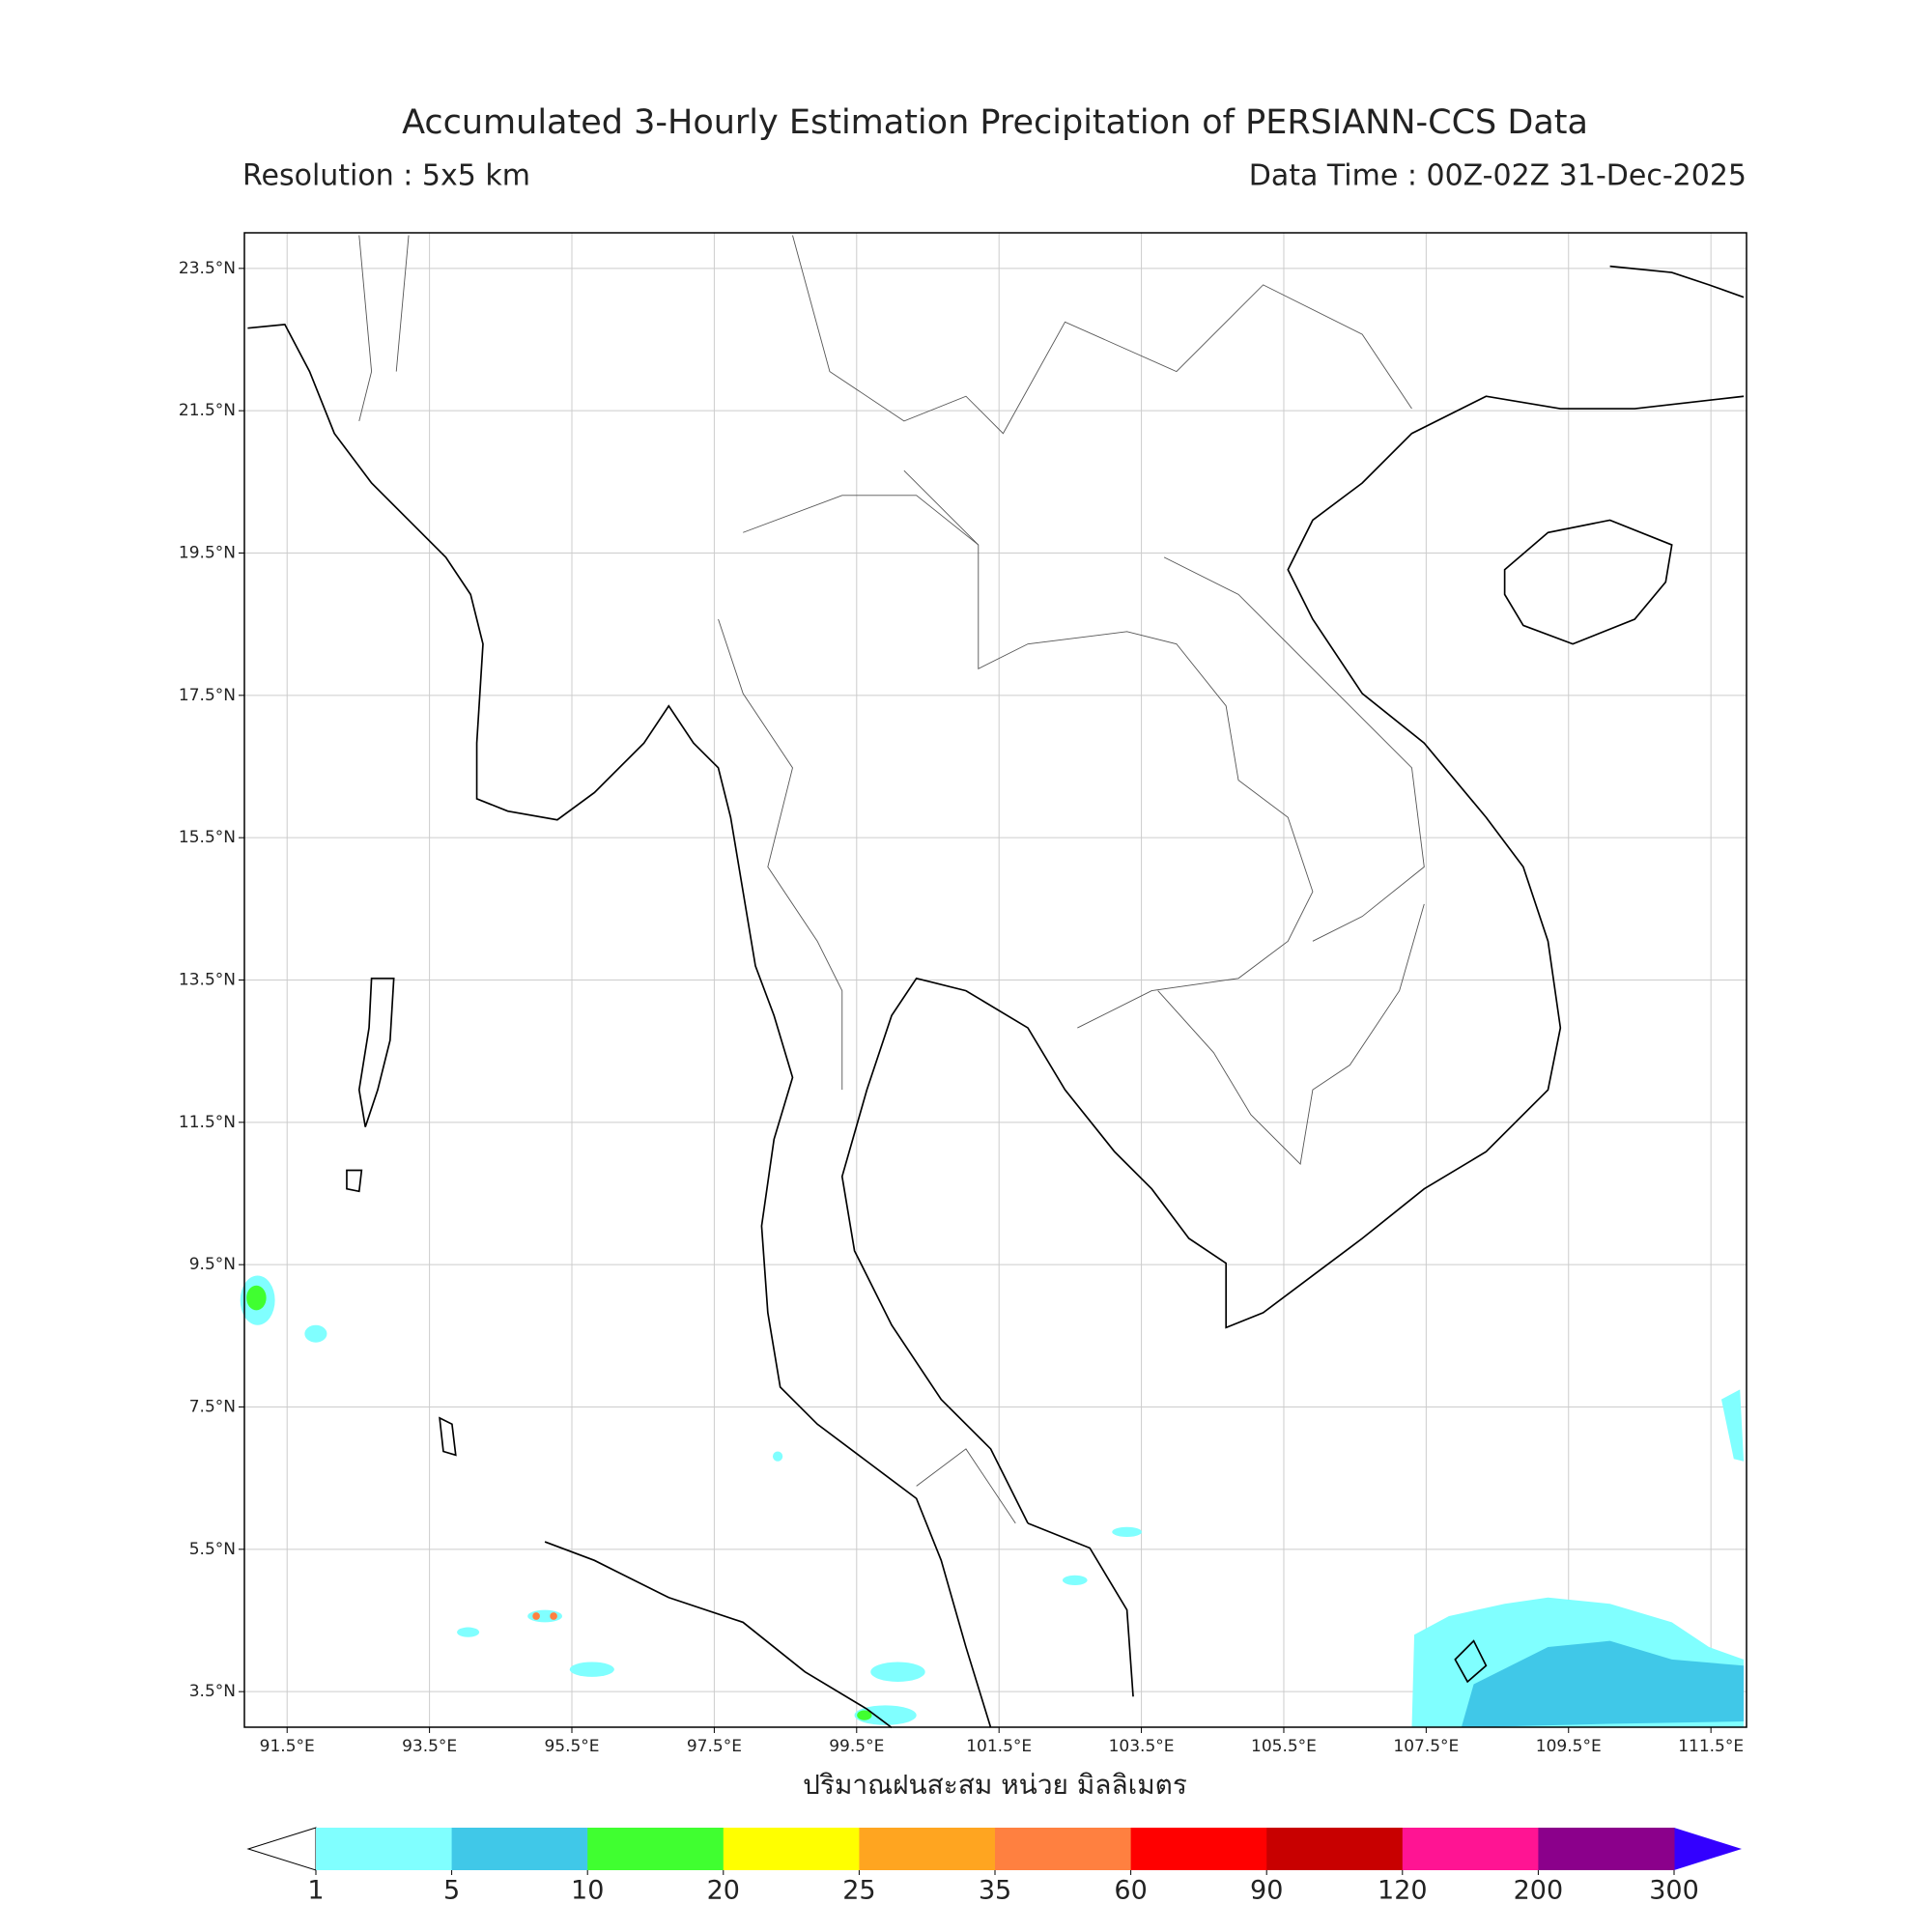 The height and width of the screenshot is (1932, 1932). I want to click on x-tick-label: 111.5°E, so click(1711, 1746).